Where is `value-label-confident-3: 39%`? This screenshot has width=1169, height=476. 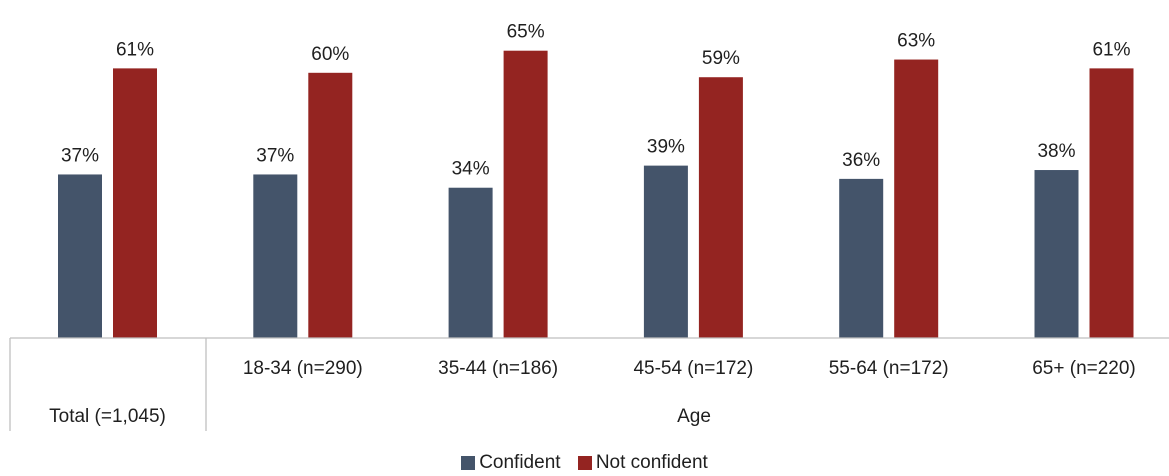 value-label-confident-3: 39% is located at coordinates (666, 147).